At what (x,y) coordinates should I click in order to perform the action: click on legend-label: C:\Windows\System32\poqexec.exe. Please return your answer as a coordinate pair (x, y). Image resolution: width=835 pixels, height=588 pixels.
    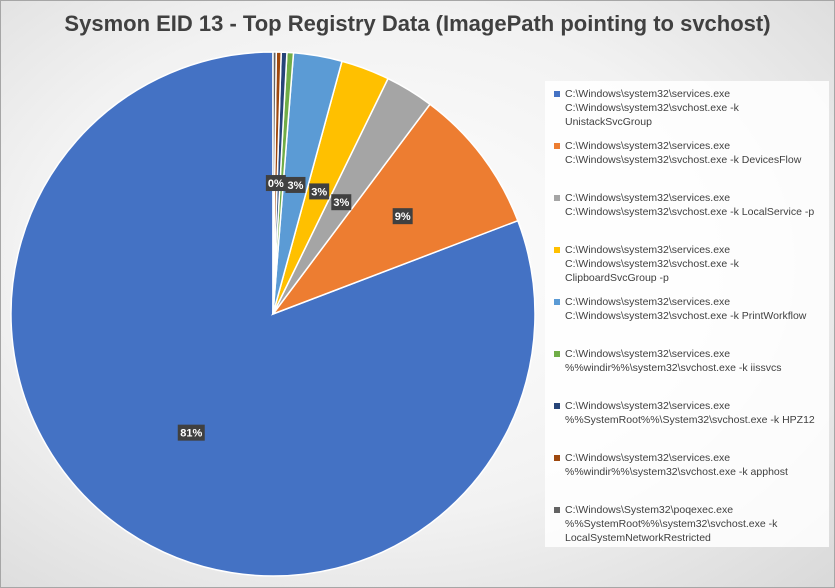
    Looking at the image, I should click on (649, 510).